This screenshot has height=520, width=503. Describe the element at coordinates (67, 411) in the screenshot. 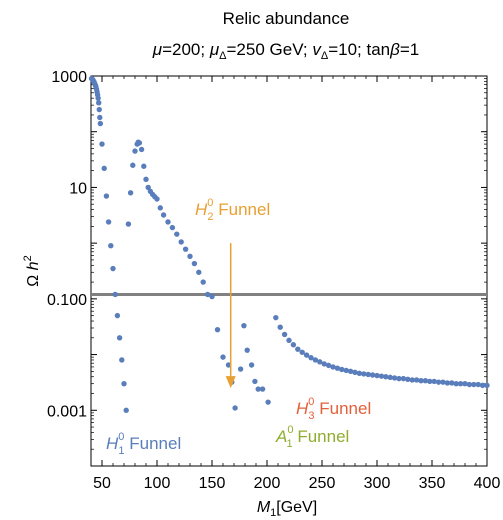

I see `y-tick-label: 0.001` at that location.